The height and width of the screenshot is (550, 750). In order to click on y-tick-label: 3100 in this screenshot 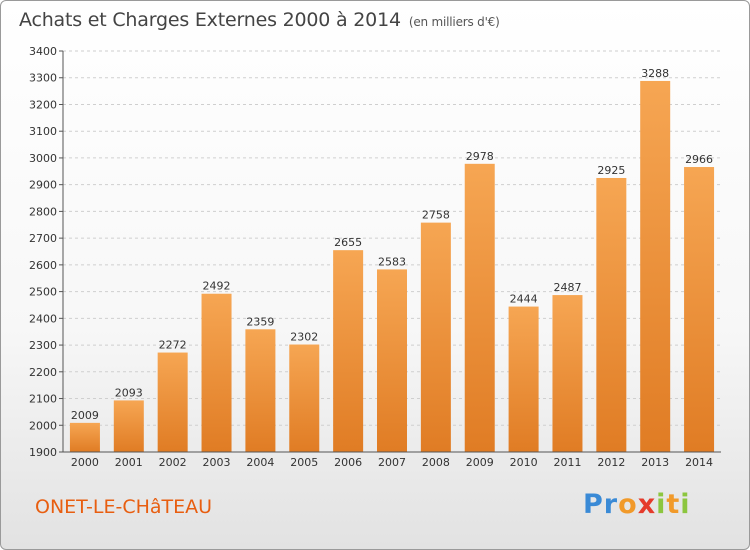, I will do `click(43, 131)`.